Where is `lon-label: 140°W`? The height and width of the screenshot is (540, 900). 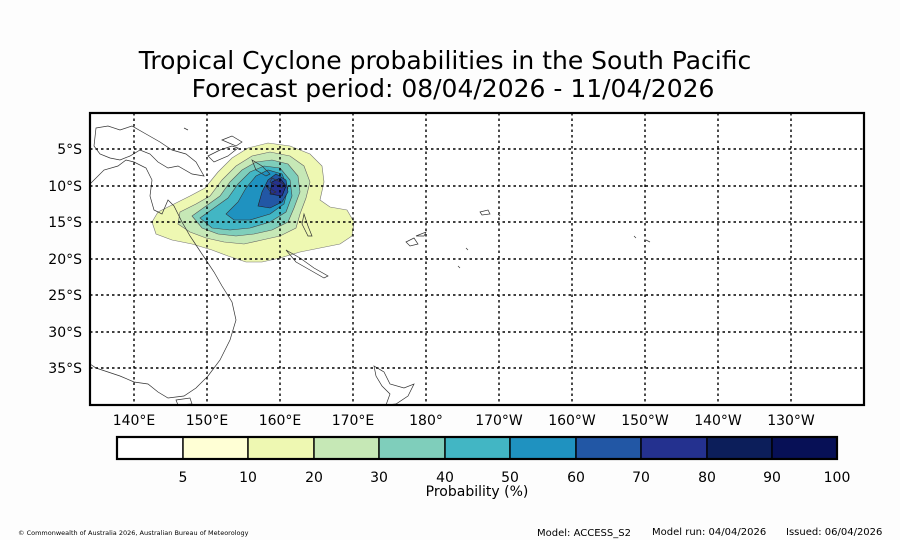
lon-label: 140°W is located at coordinates (718, 421).